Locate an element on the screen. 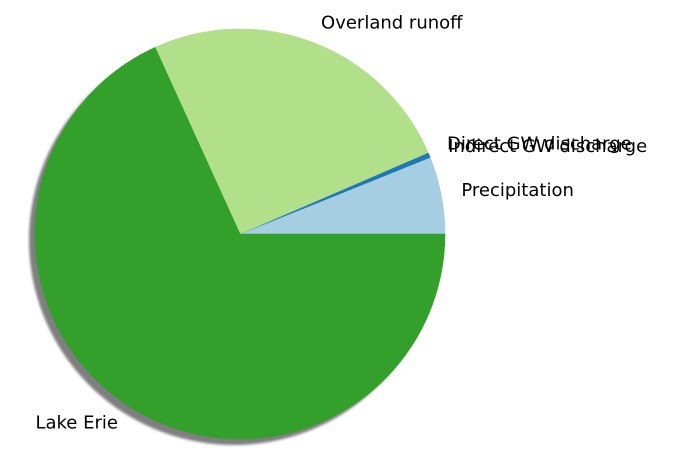 Image resolution: width=686 pixels, height=470 pixels. pie-label-direct-gw-discharge: Direct GW discharge is located at coordinates (539, 143).